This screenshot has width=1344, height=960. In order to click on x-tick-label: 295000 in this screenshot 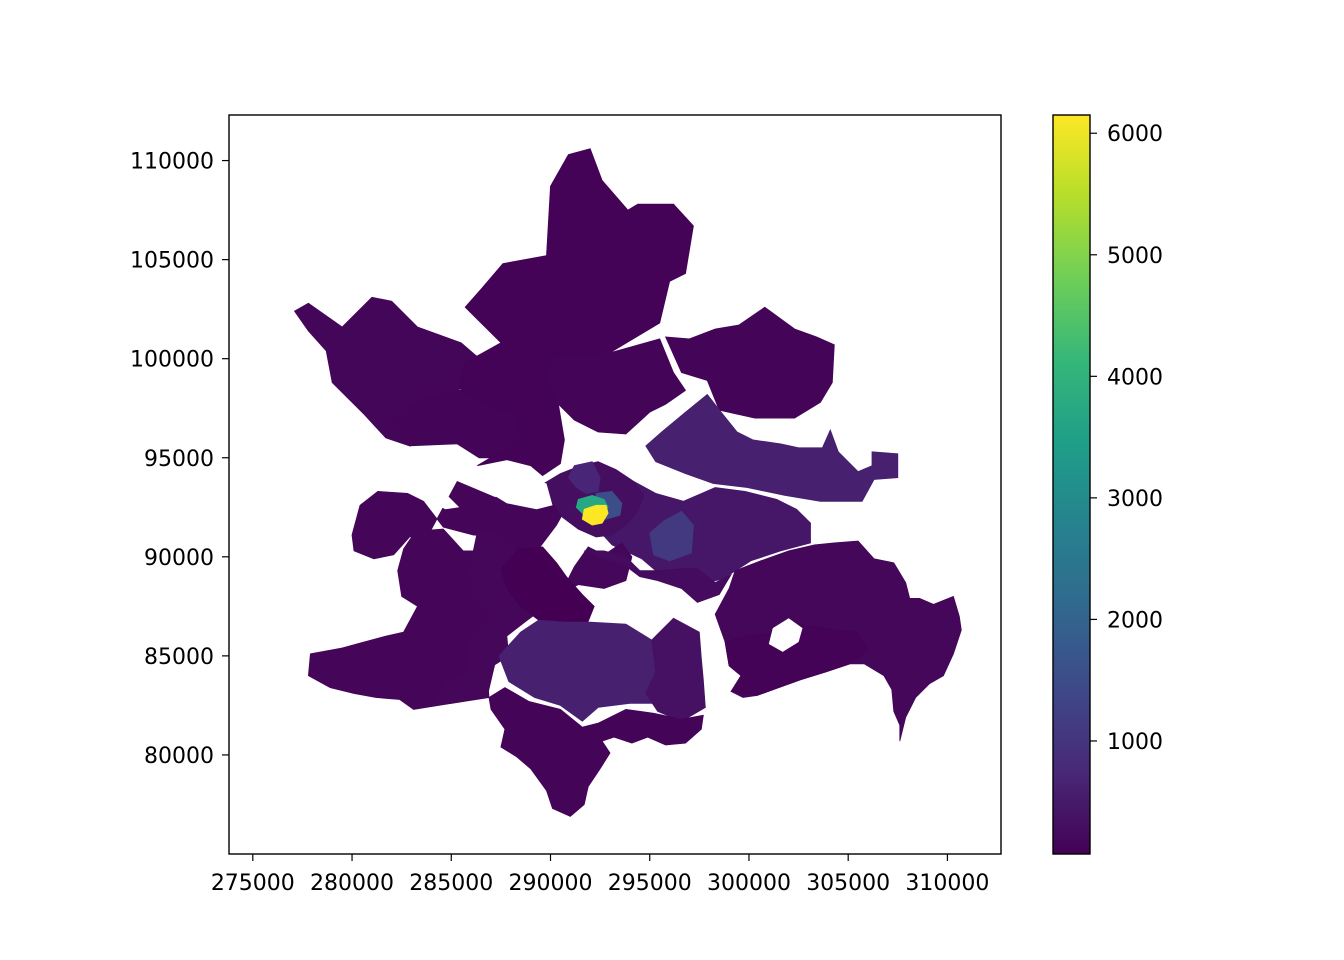, I will do `click(650, 883)`.